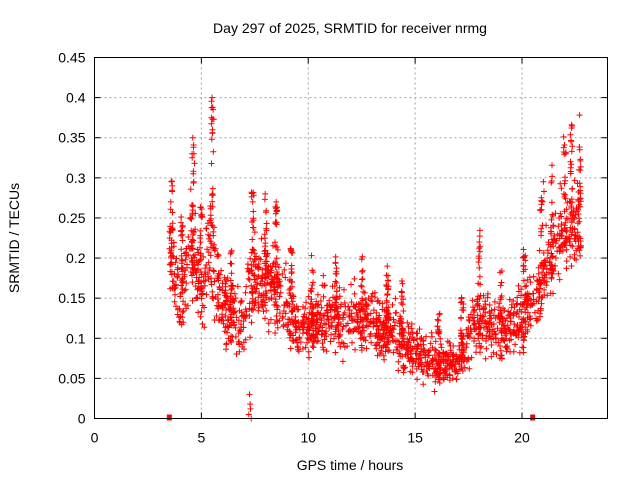 Image resolution: width=640 pixels, height=480 pixels. Describe the element at coordinates (308, 438) in the screenshot. I see `x-tick-label: 10` at that location.